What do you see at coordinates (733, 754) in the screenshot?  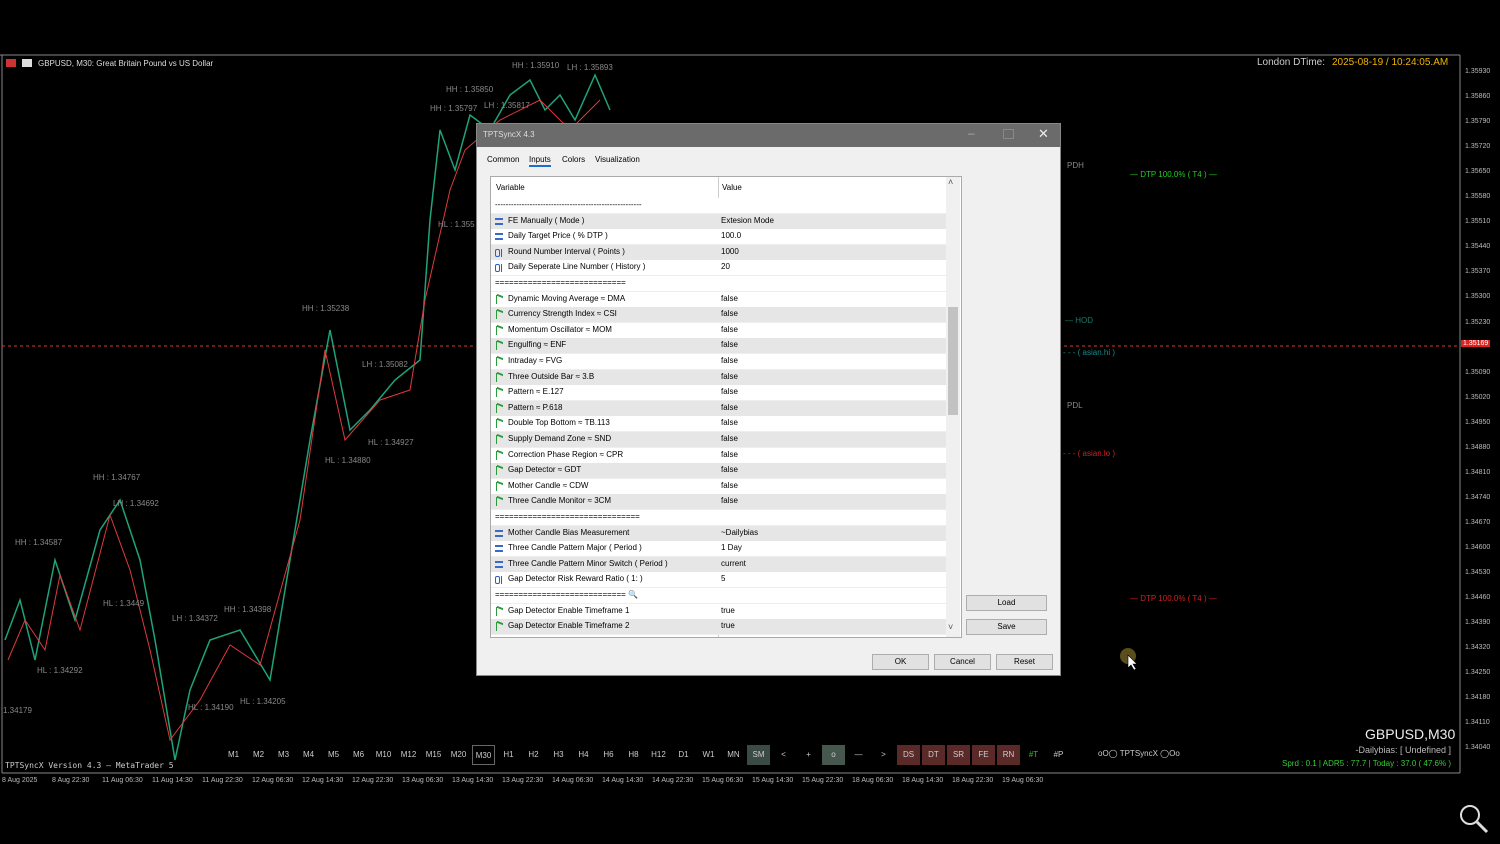 I see `timeframe-button: MN` at bounding box center [733, 754].